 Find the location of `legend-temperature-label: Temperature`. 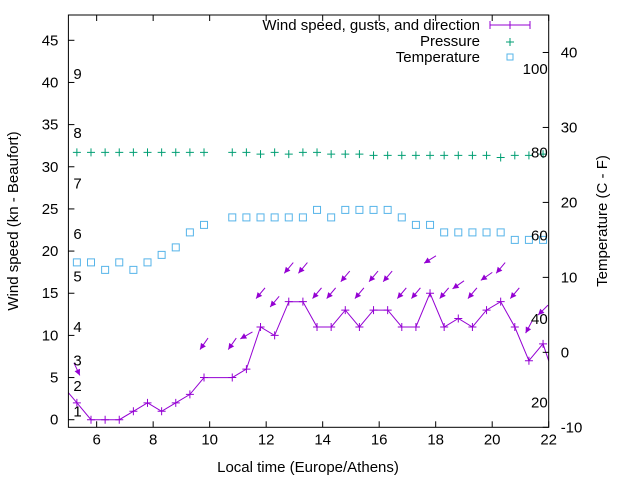

legend-temperature-label: Temperature is located at coordinates (438, 57).